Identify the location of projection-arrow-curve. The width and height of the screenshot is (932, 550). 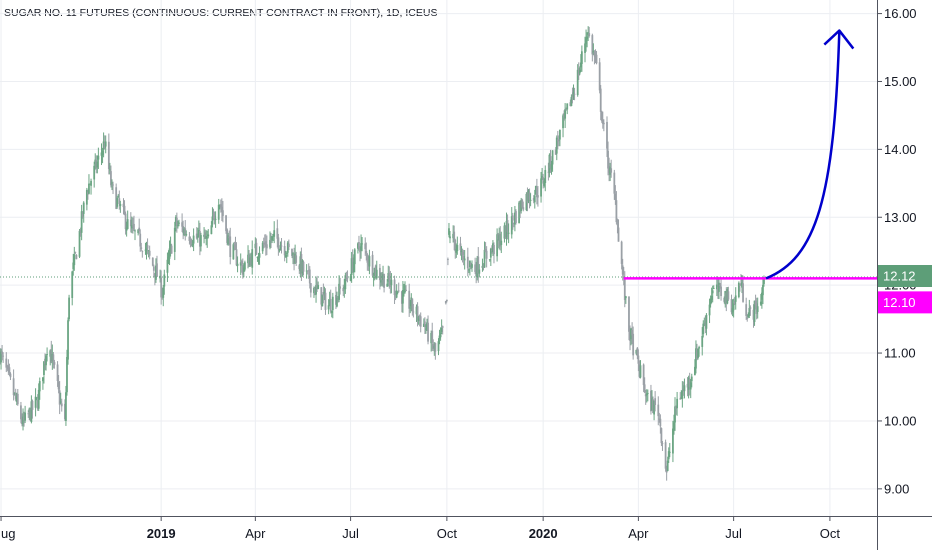
(803, 155).